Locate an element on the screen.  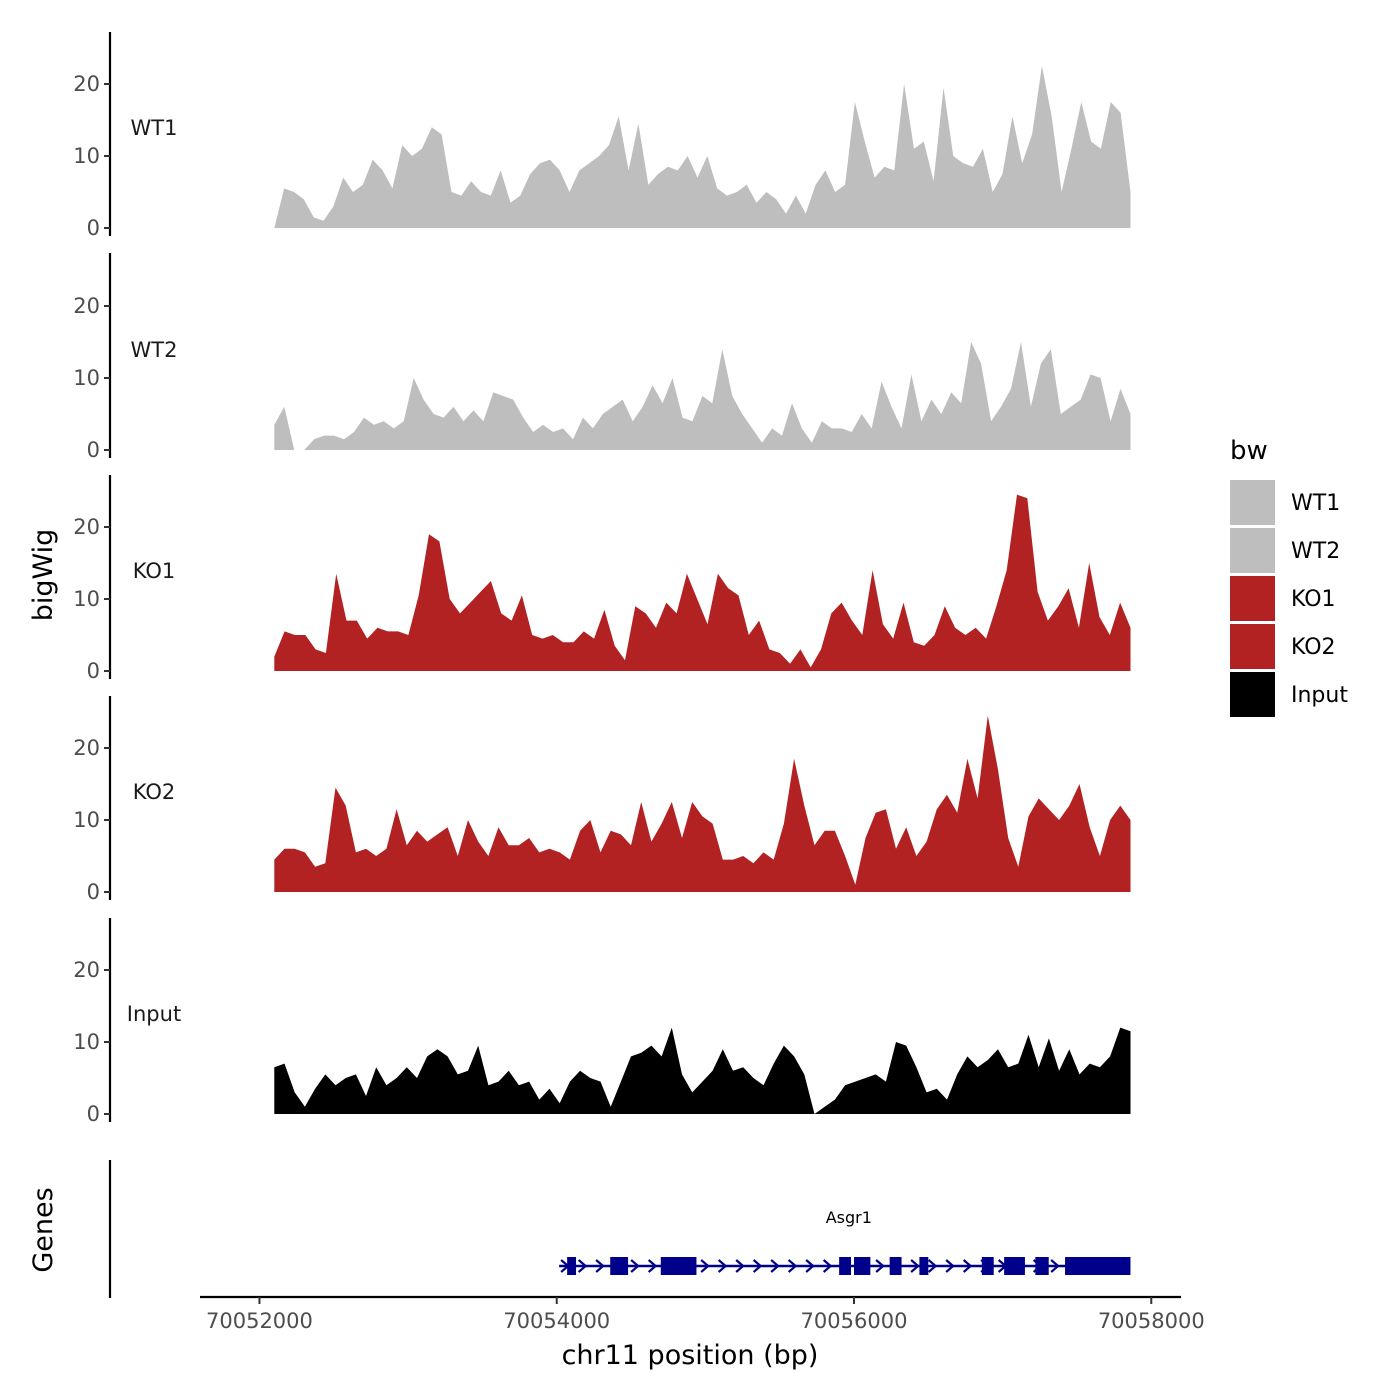
legend-item-ko1: KO1 is located at coordinates (1283, 598).